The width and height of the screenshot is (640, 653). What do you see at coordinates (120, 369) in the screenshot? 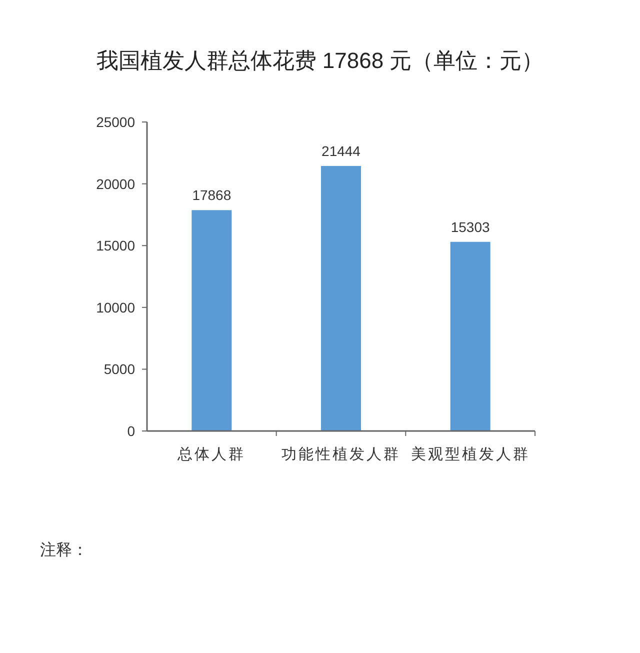
I see `y-tick-label: 5000` at bounding box center [120, 369].